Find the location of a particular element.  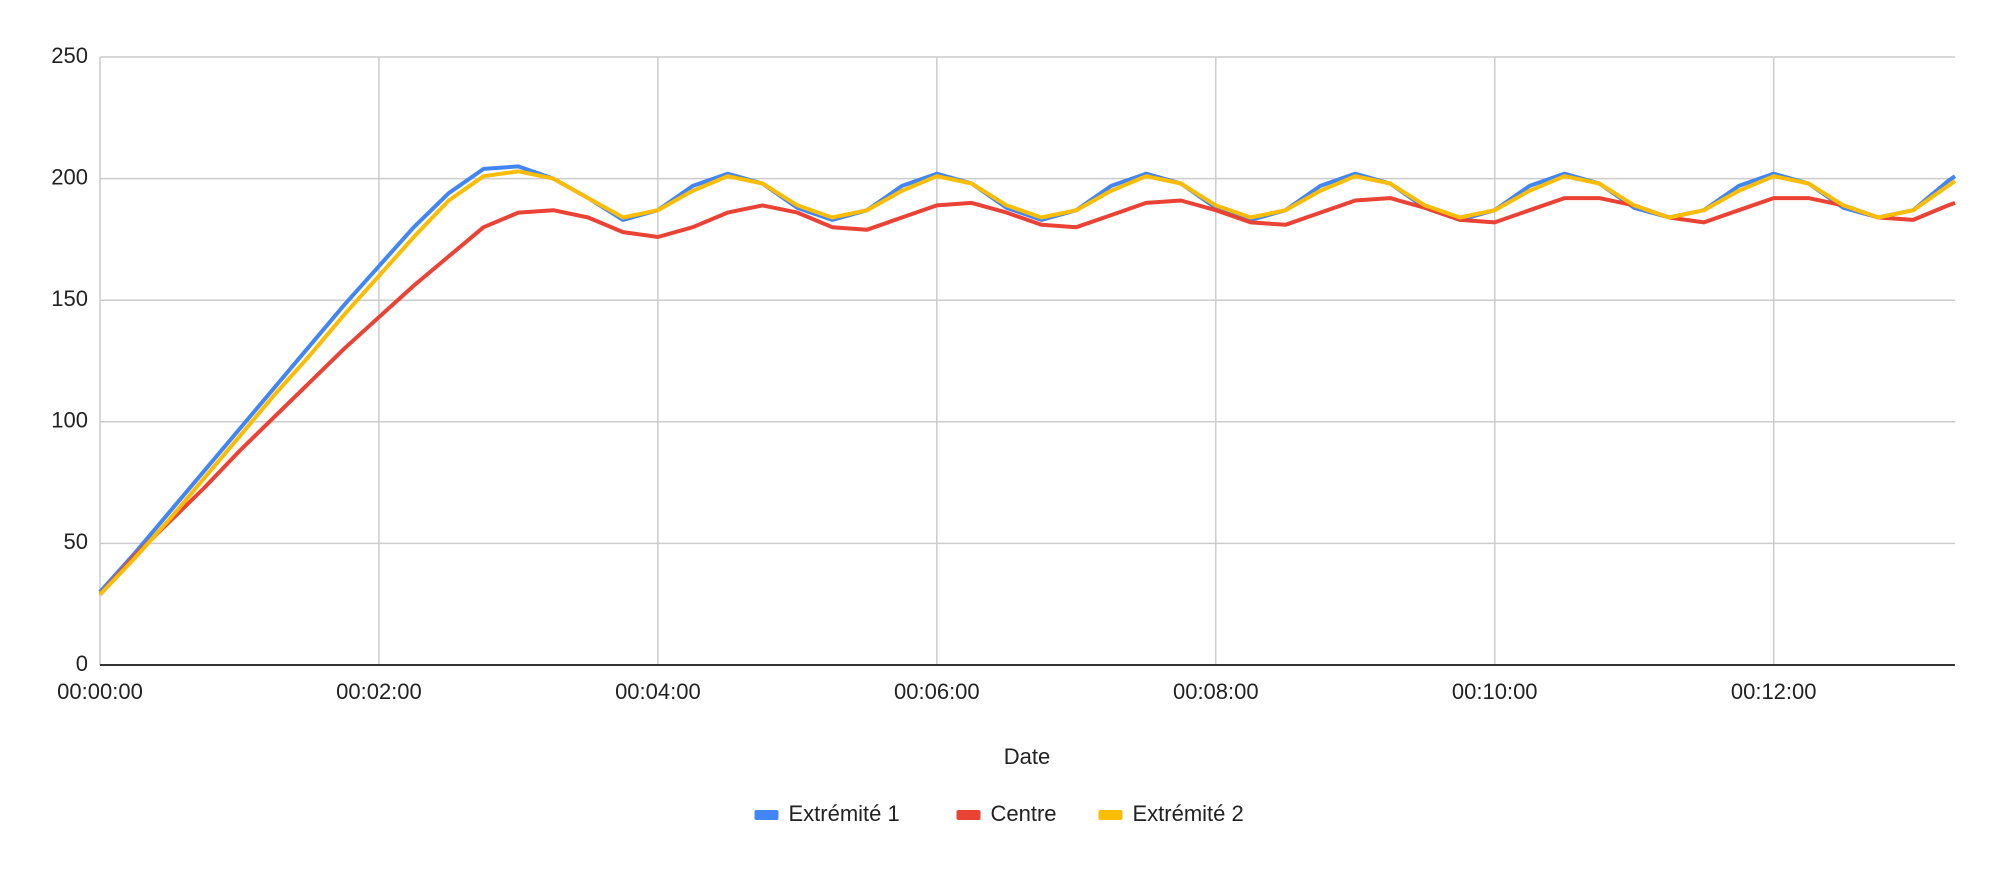

y-tick-label: 200 is located at coordinates (69, 176).